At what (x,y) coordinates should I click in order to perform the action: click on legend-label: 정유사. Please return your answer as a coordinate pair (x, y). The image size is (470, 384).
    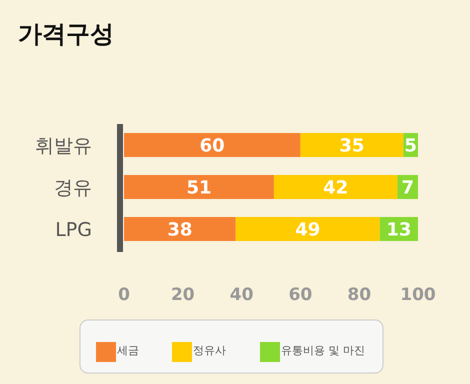
    Looking at the image, I should click on (209, 350).